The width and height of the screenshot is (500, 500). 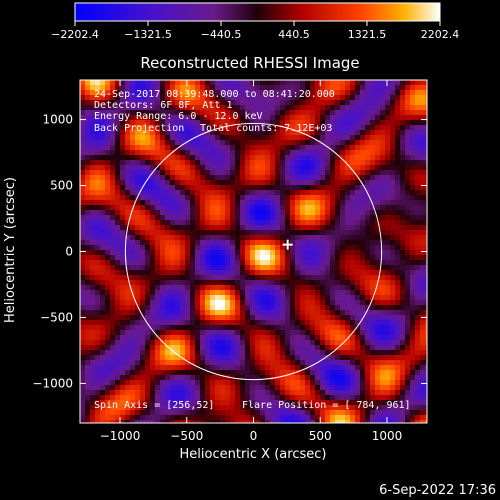 What do you see at coordinates (326, 405) in the screenshot?
I see `flare-position-label: Flare Position = [ 784, 961]` at bounding box center [326, 405].